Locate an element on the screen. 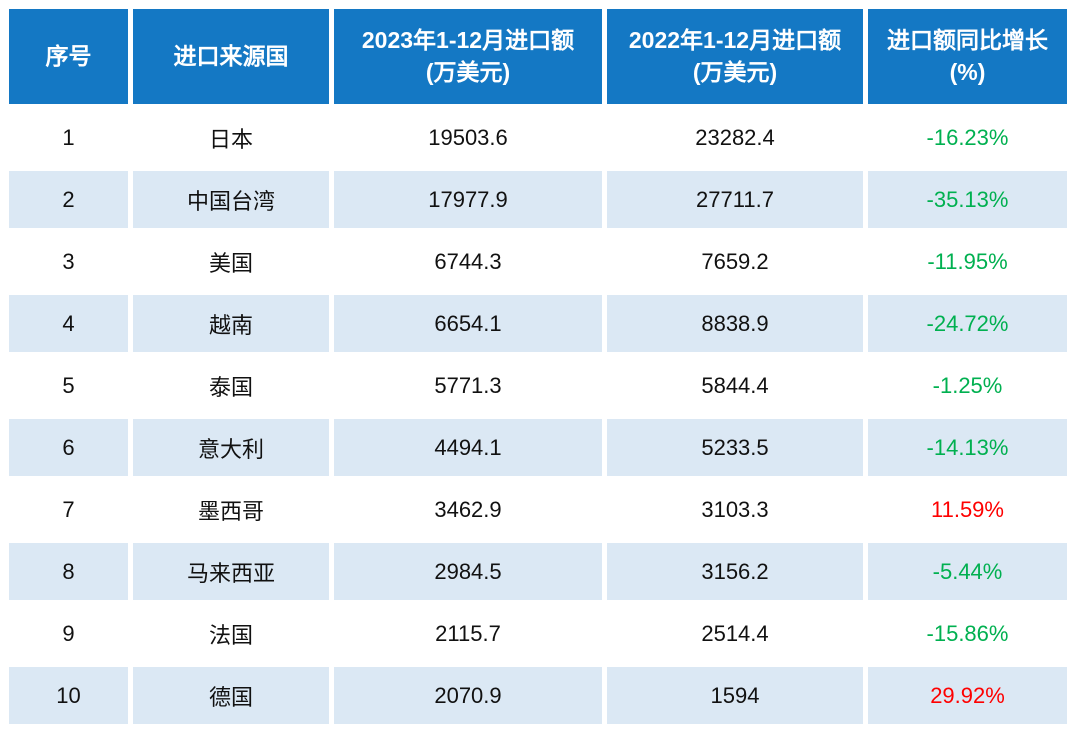 The image size is (1080, 747). amount-2023-cell: 2984.5 is located at coordinates (468, 571).